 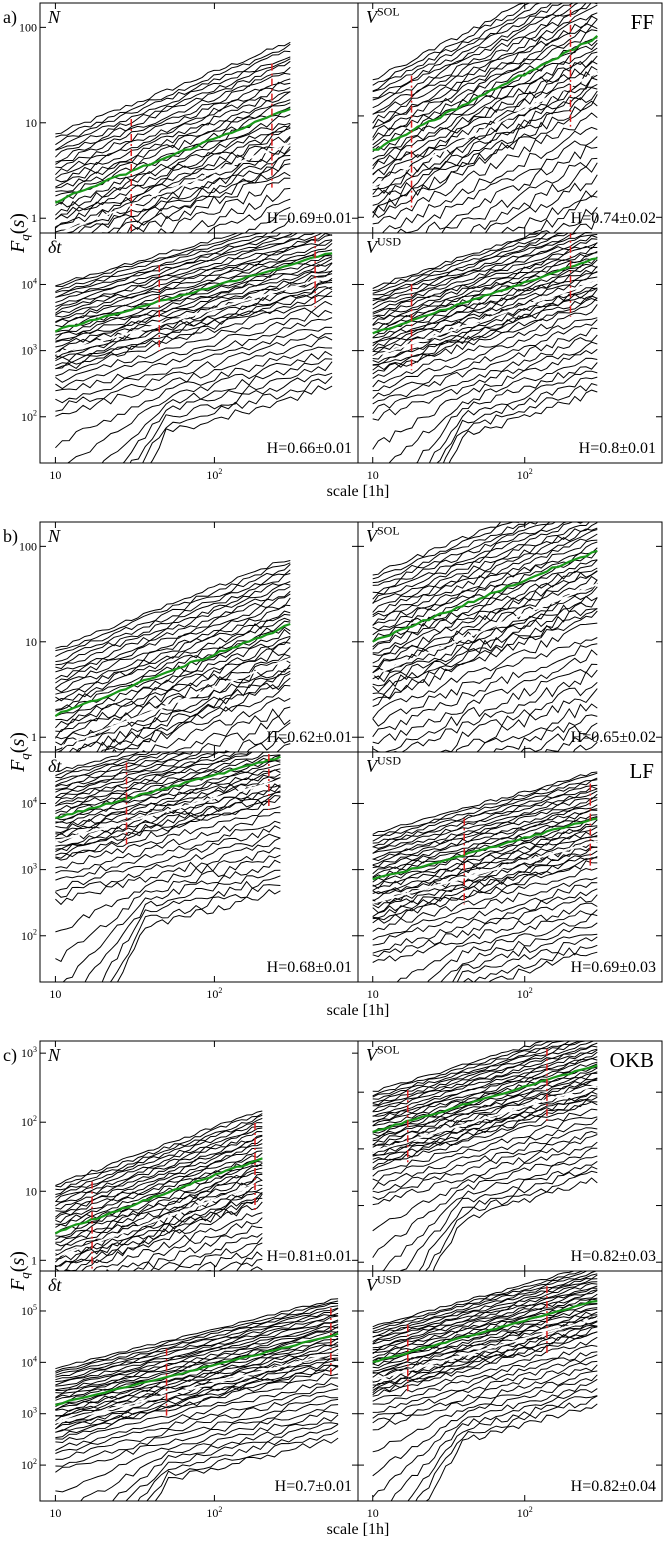 What do you see at coordinates (642, 22) in the screenshot?
I see `dataset-label: FF` at bounding box center [642, 22].